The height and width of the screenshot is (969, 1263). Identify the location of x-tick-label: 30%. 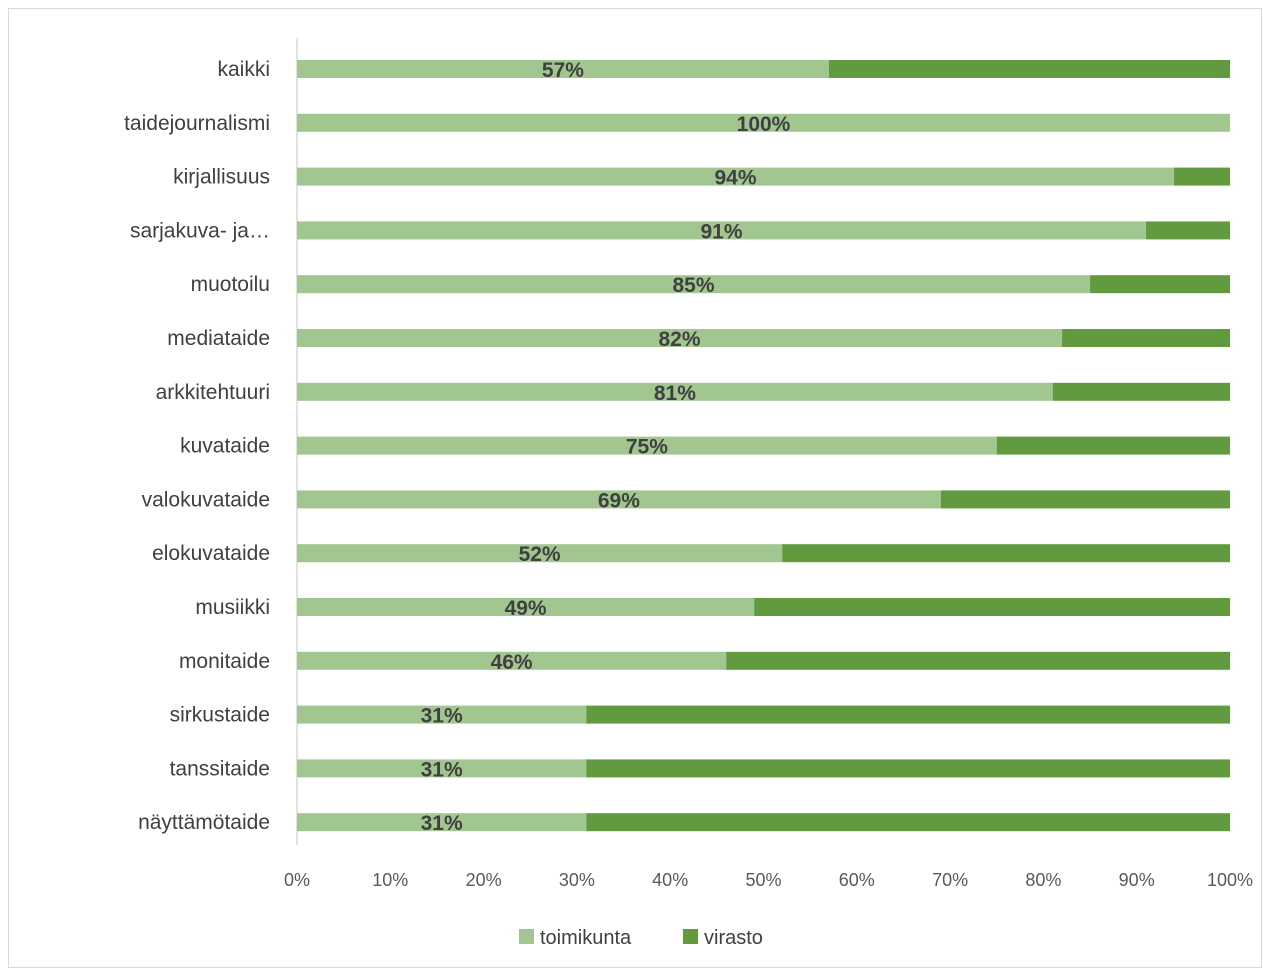
(577, 880).